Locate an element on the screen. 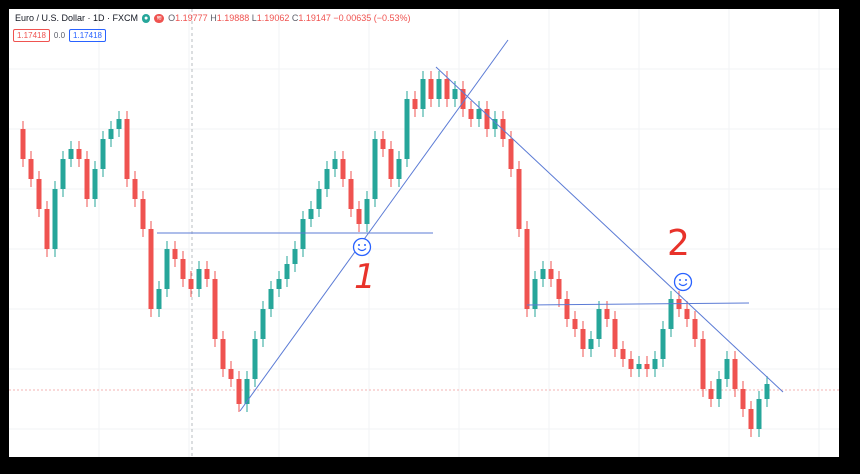 The height and width of the screenshot is (474, 860). annotation-label-2: 2 is located at coordinates (678, 243).